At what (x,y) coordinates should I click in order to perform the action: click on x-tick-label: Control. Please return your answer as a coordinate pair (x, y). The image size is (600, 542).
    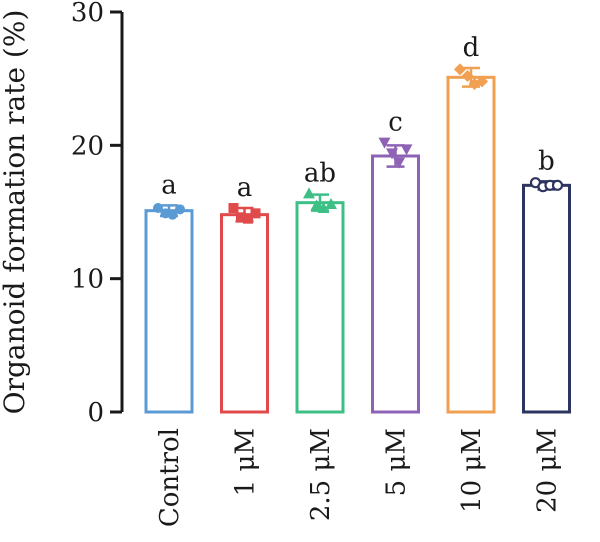
    Looking at the image, I should click on (170, 477).